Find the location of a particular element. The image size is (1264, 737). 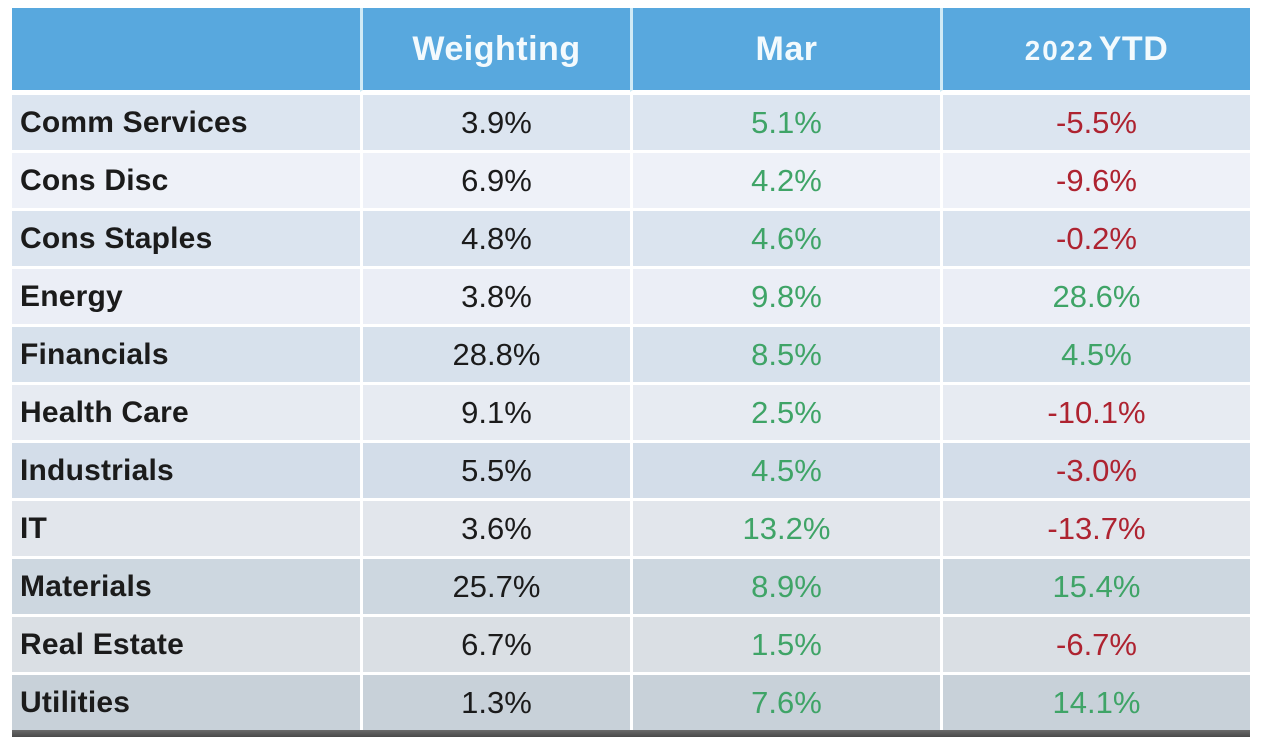

table-row: Financials 28.8% 8.5% 4.5% is located at coordinates (631, 353).